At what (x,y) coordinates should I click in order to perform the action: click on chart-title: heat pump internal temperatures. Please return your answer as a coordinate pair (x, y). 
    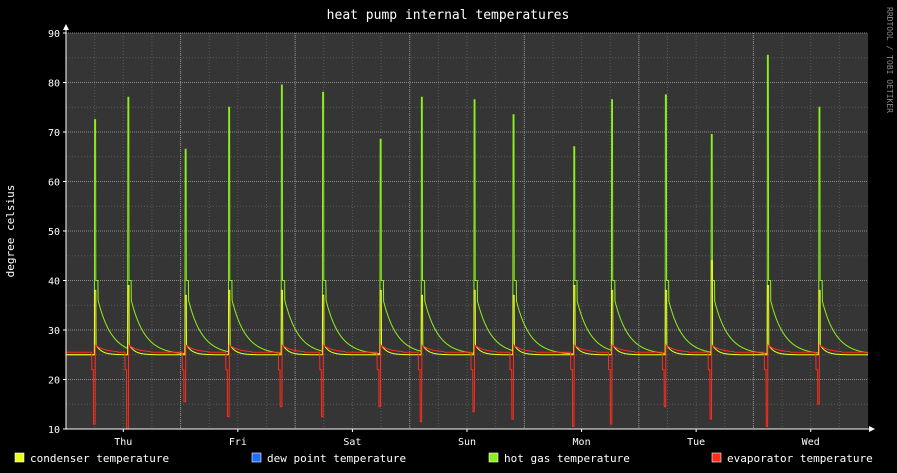
    Looking at the image, I should click on (448, 15).